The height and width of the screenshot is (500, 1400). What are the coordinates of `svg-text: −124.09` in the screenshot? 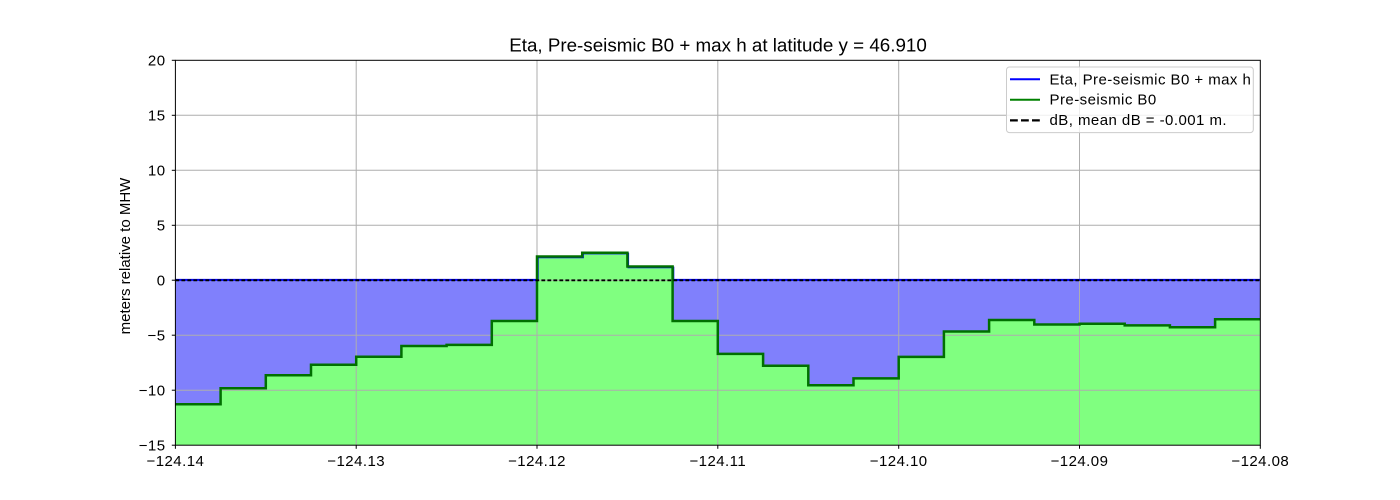 It's located at (1080, 461).